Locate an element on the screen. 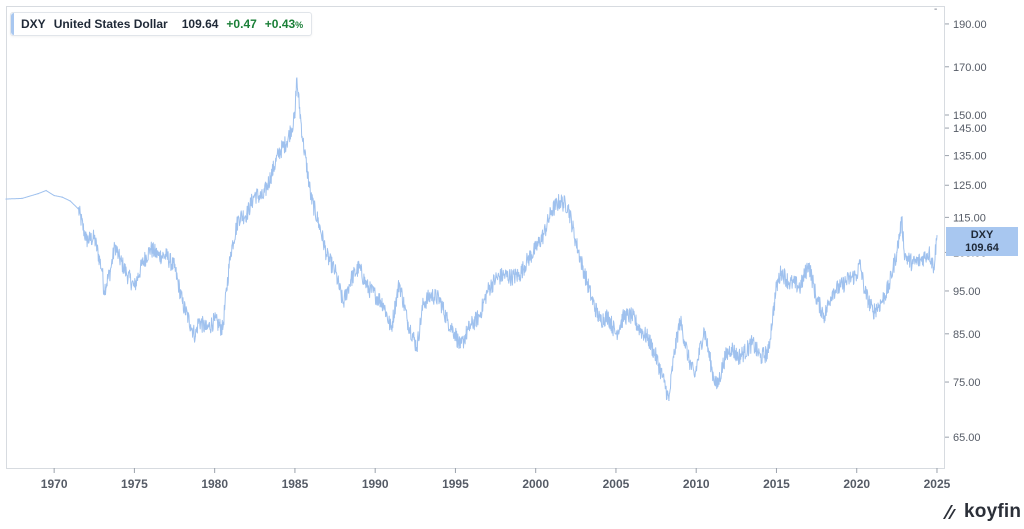  x-tick-label: 1970 is located at coordinates (54, 484).